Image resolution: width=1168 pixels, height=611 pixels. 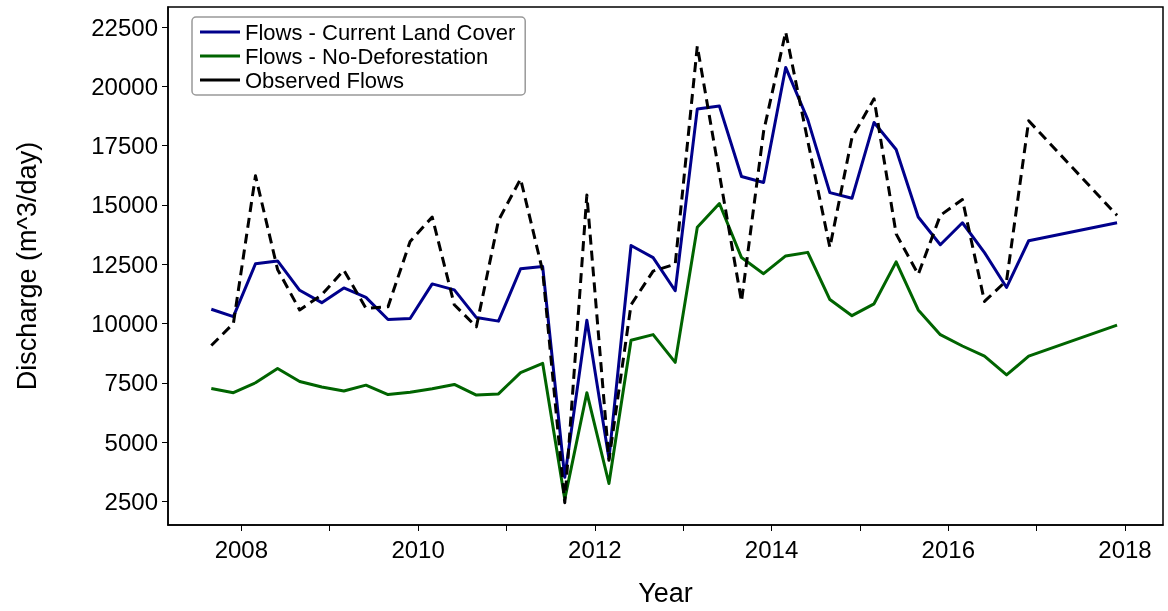 What do you see at coordinates (131, 442) in the screenshot?
I see `y-tick-label: 5000` at bounding box center [131, 442].